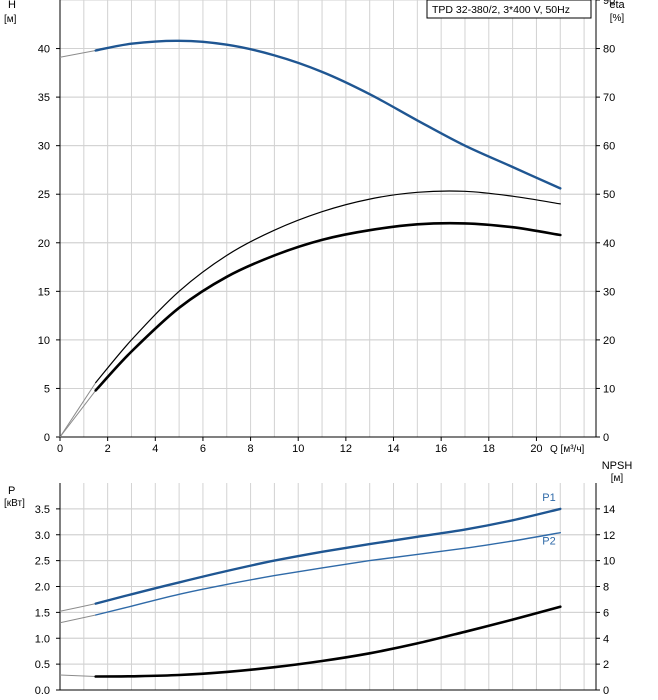 This screenshot has height=700, width=658. Describe the element at coordinates (44, 50) in the screenshot. I see `panel1-y-tick-label: 40` at that location.